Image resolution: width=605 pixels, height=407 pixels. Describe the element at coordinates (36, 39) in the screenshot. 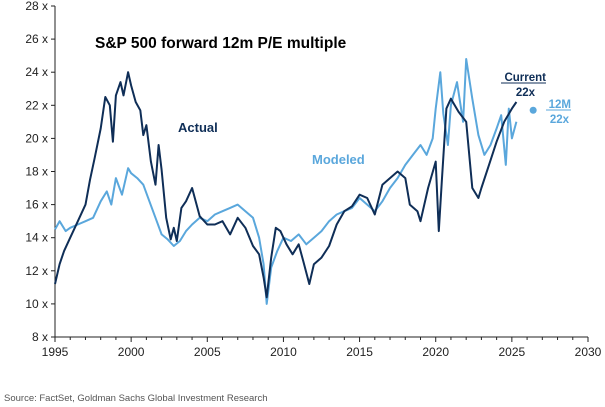

I see `y-tick-label: 26 x` at that location.